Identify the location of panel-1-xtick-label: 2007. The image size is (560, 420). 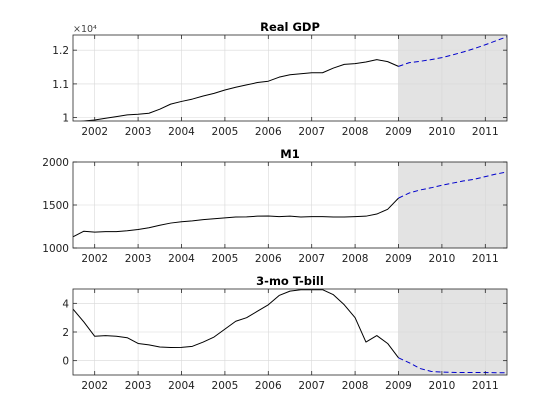
(311, 132).